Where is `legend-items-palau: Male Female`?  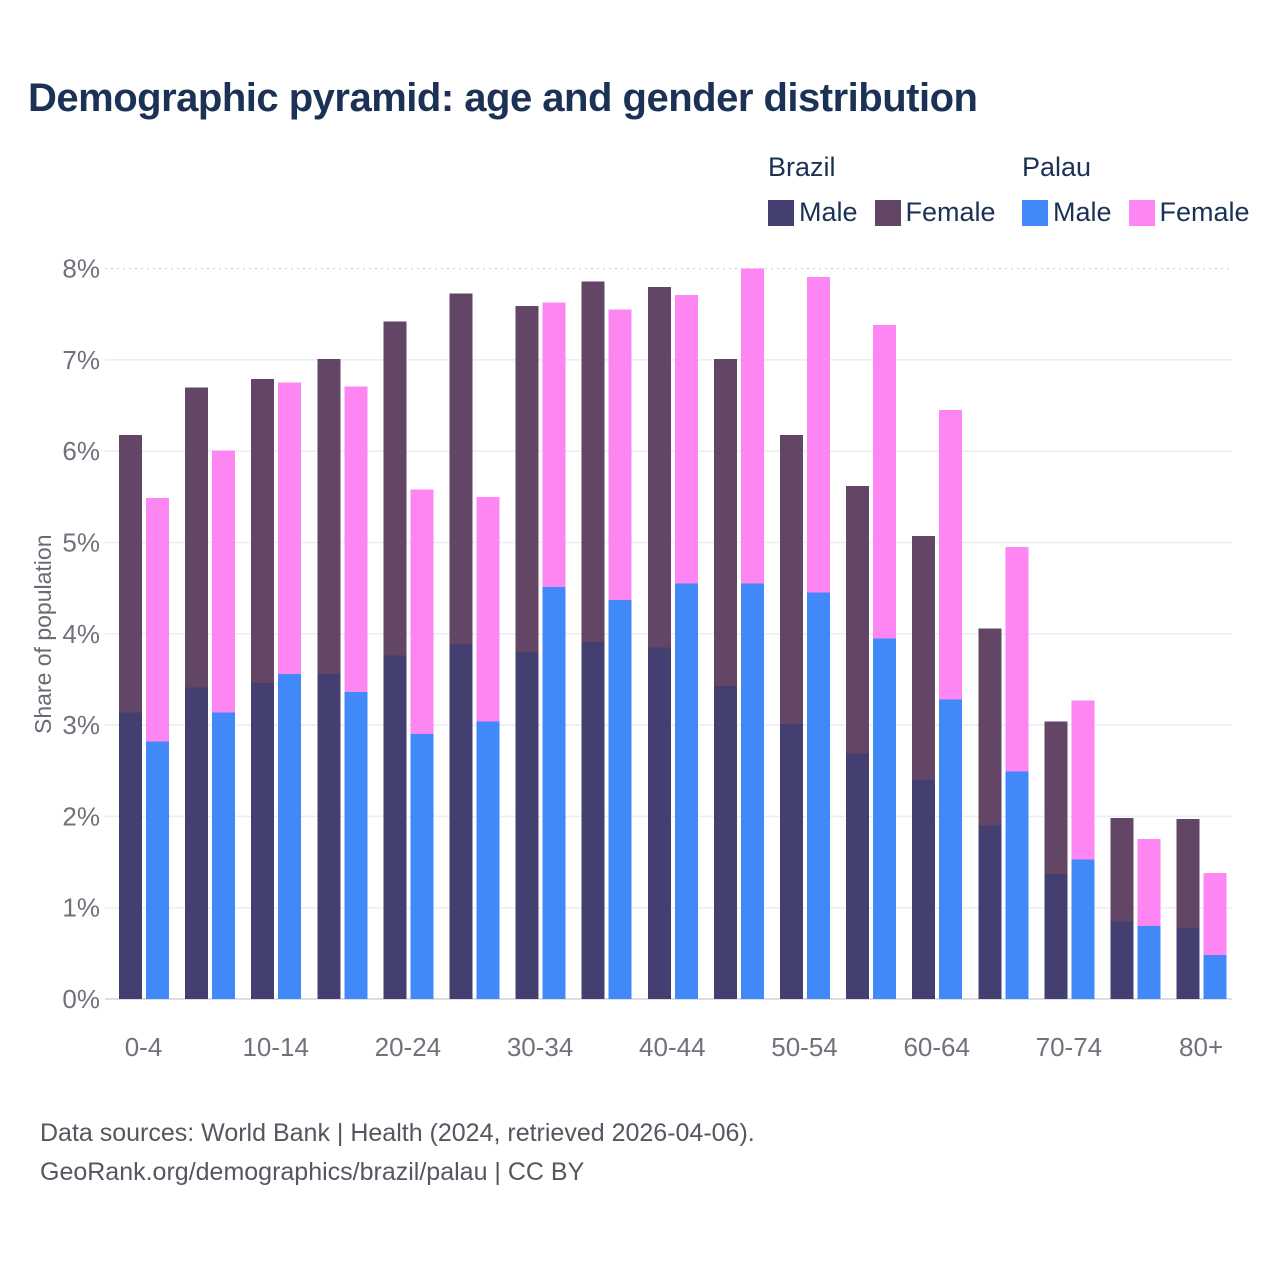 legend-items-palau: Male Female is located at coordinates (1136, 212).